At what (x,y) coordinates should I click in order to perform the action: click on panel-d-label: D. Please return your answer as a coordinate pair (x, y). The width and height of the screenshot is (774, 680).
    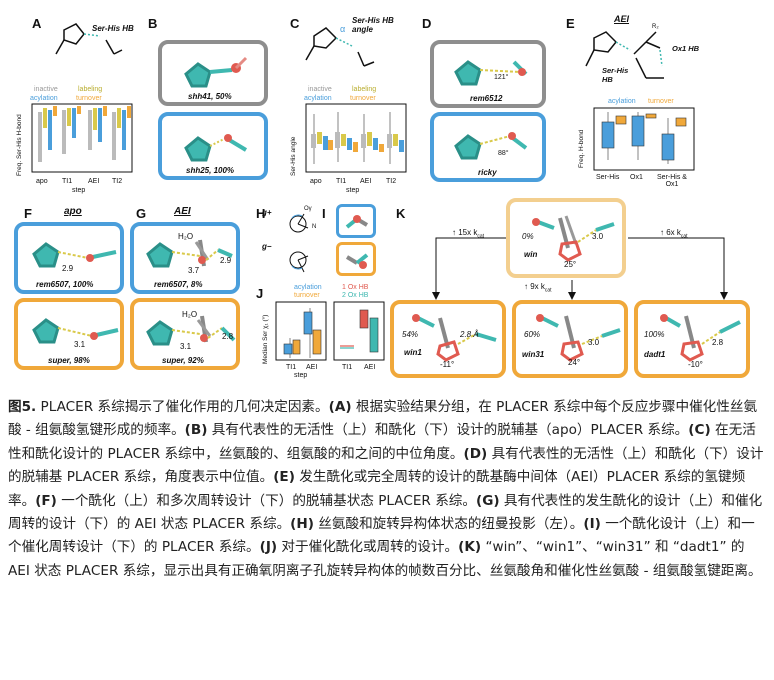
    Looking at the image, I should click on (427, 23).